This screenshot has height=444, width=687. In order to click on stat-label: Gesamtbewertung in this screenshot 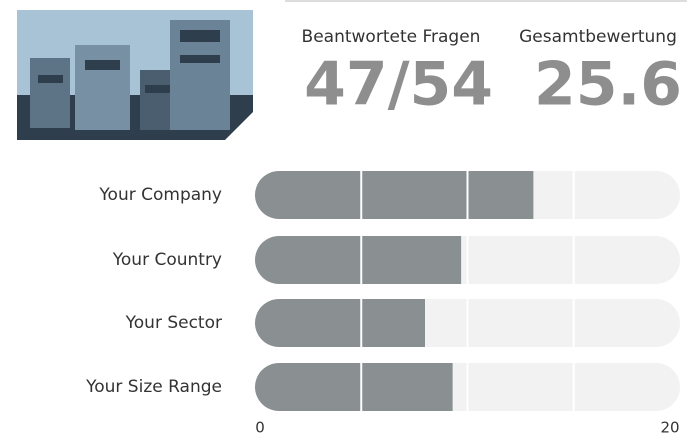, I will do `click(598, 37)`.